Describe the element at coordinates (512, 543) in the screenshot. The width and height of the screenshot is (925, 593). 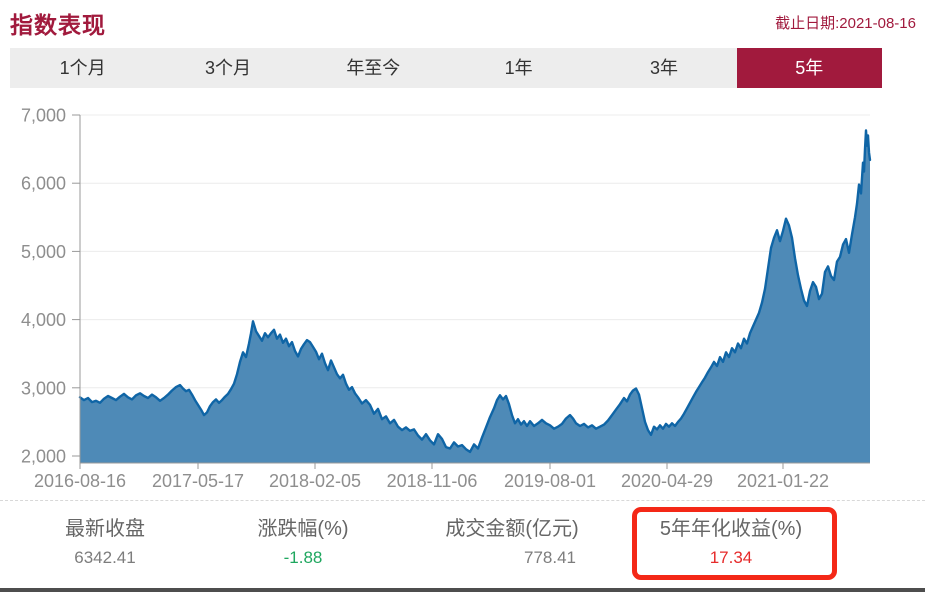
I see `stat-turnover: 成交金额(亿元) 778.41` at that location.